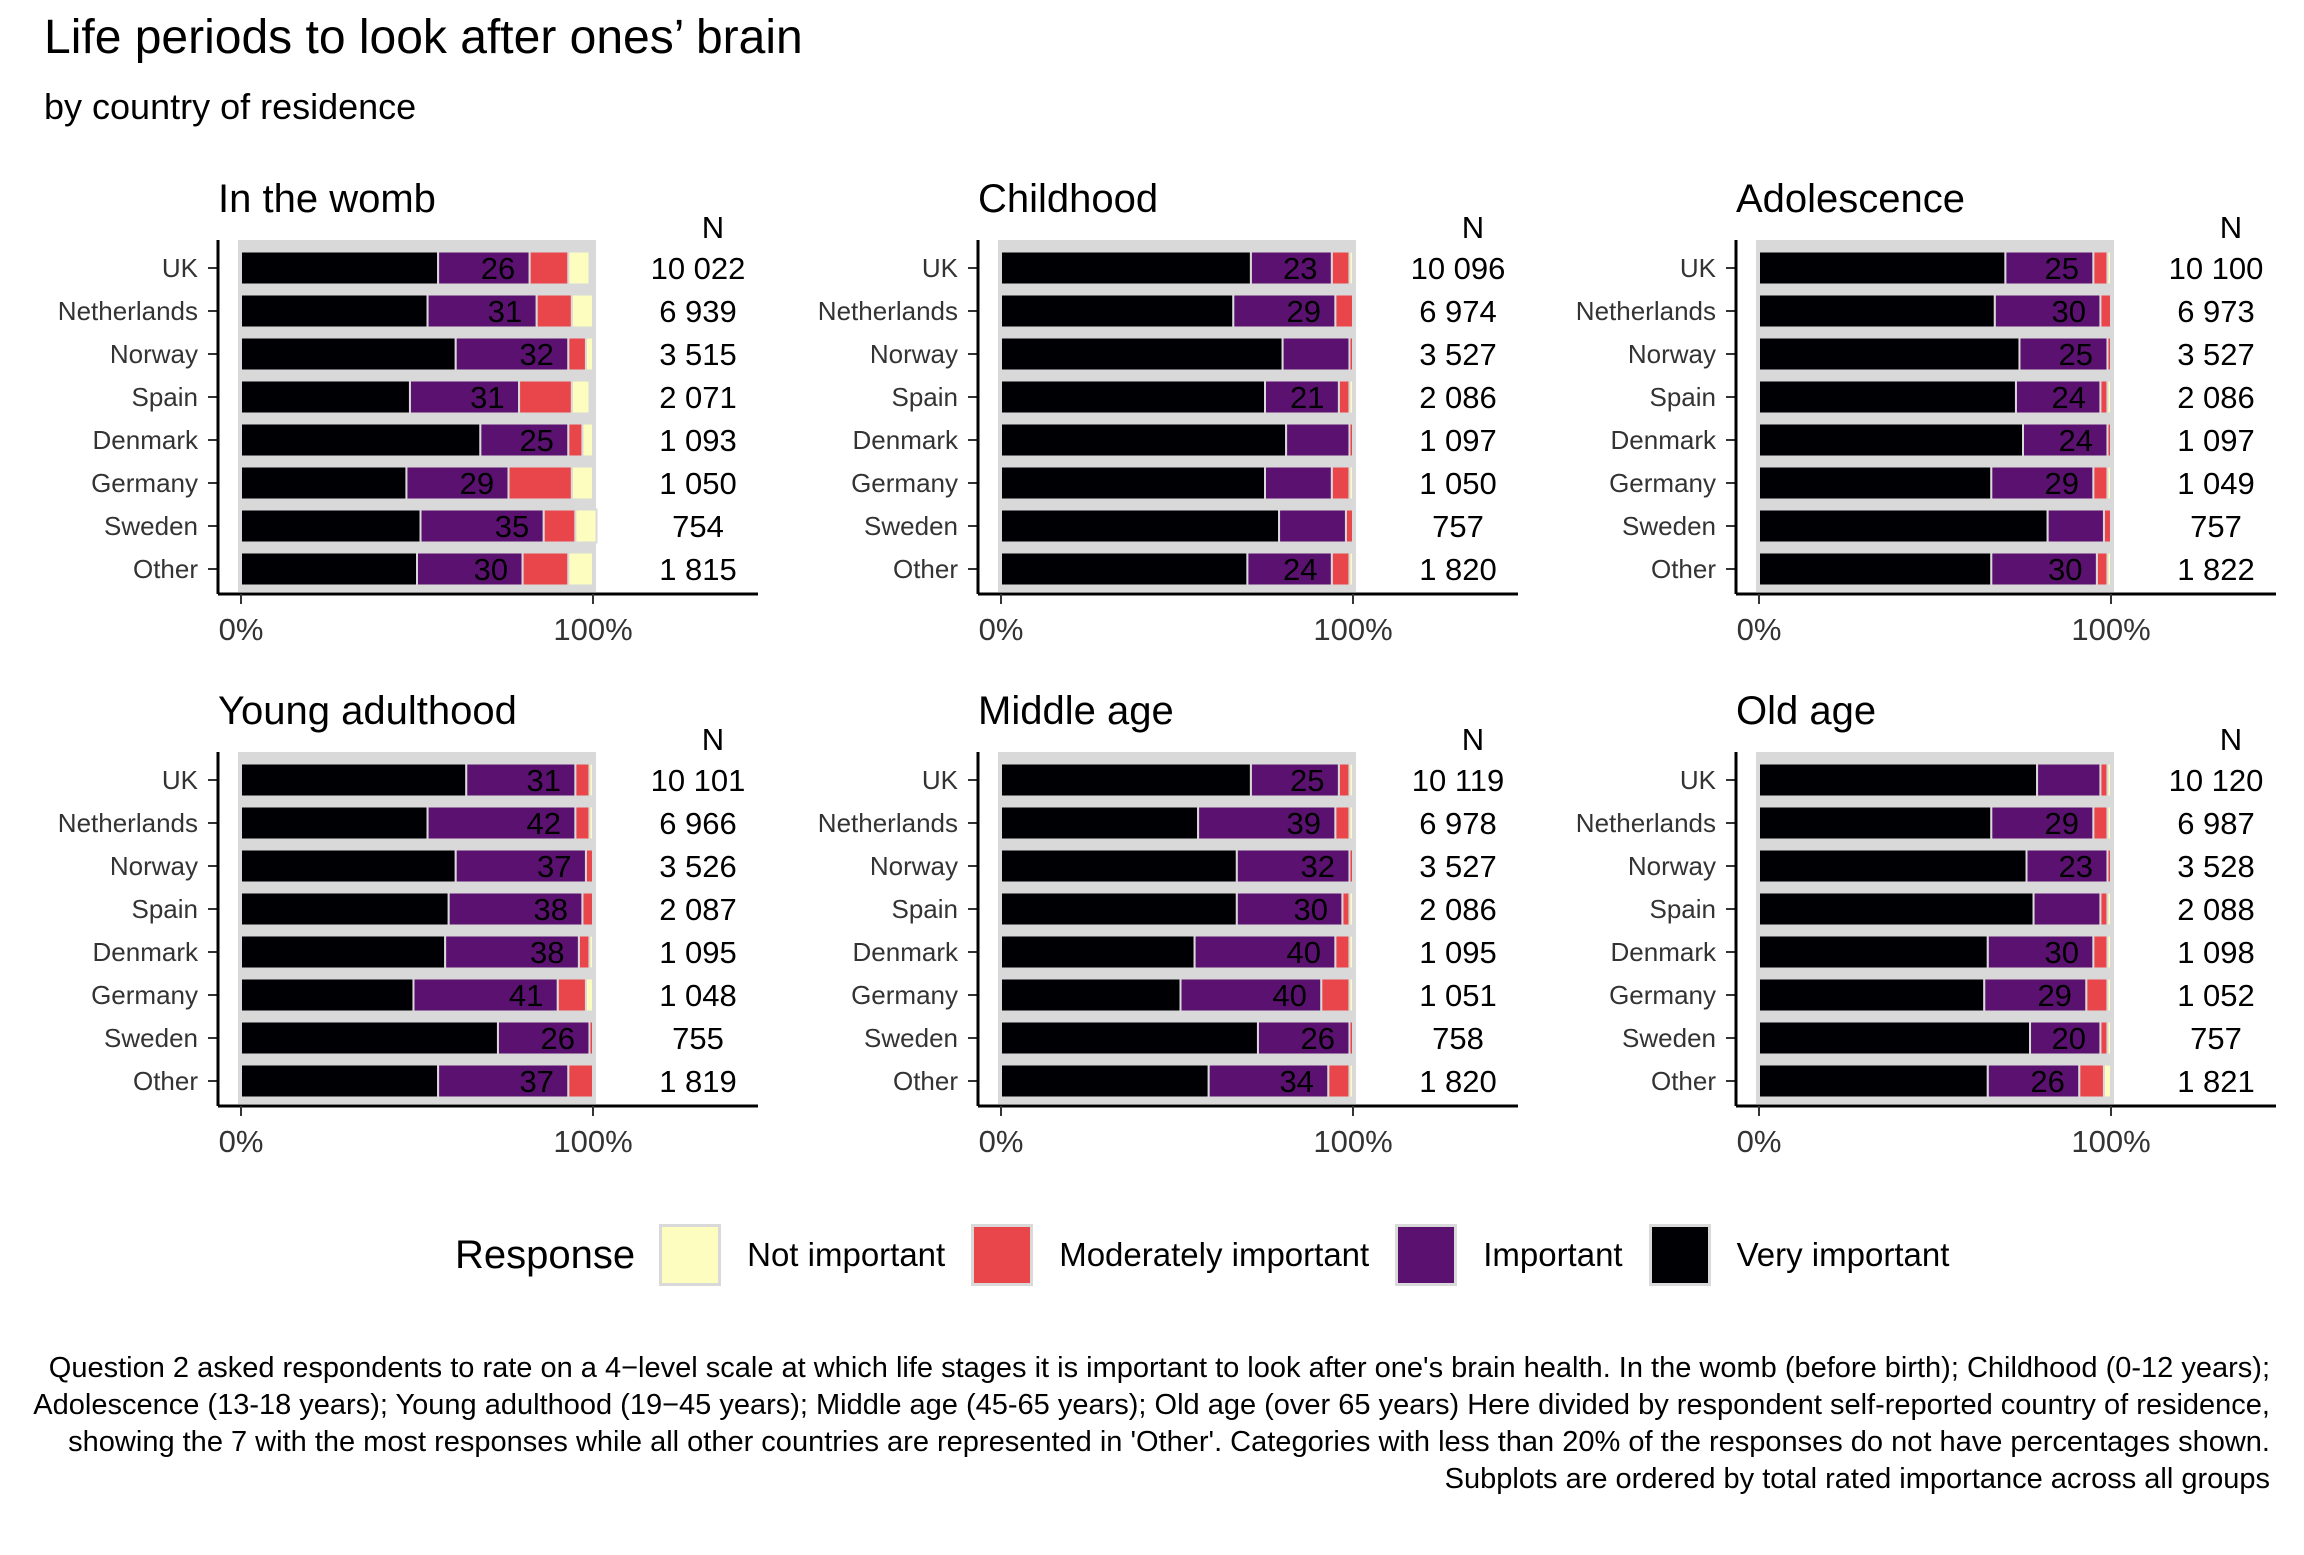  I want to click on bar-old-age-uk-very-important, so click(1898, 780).